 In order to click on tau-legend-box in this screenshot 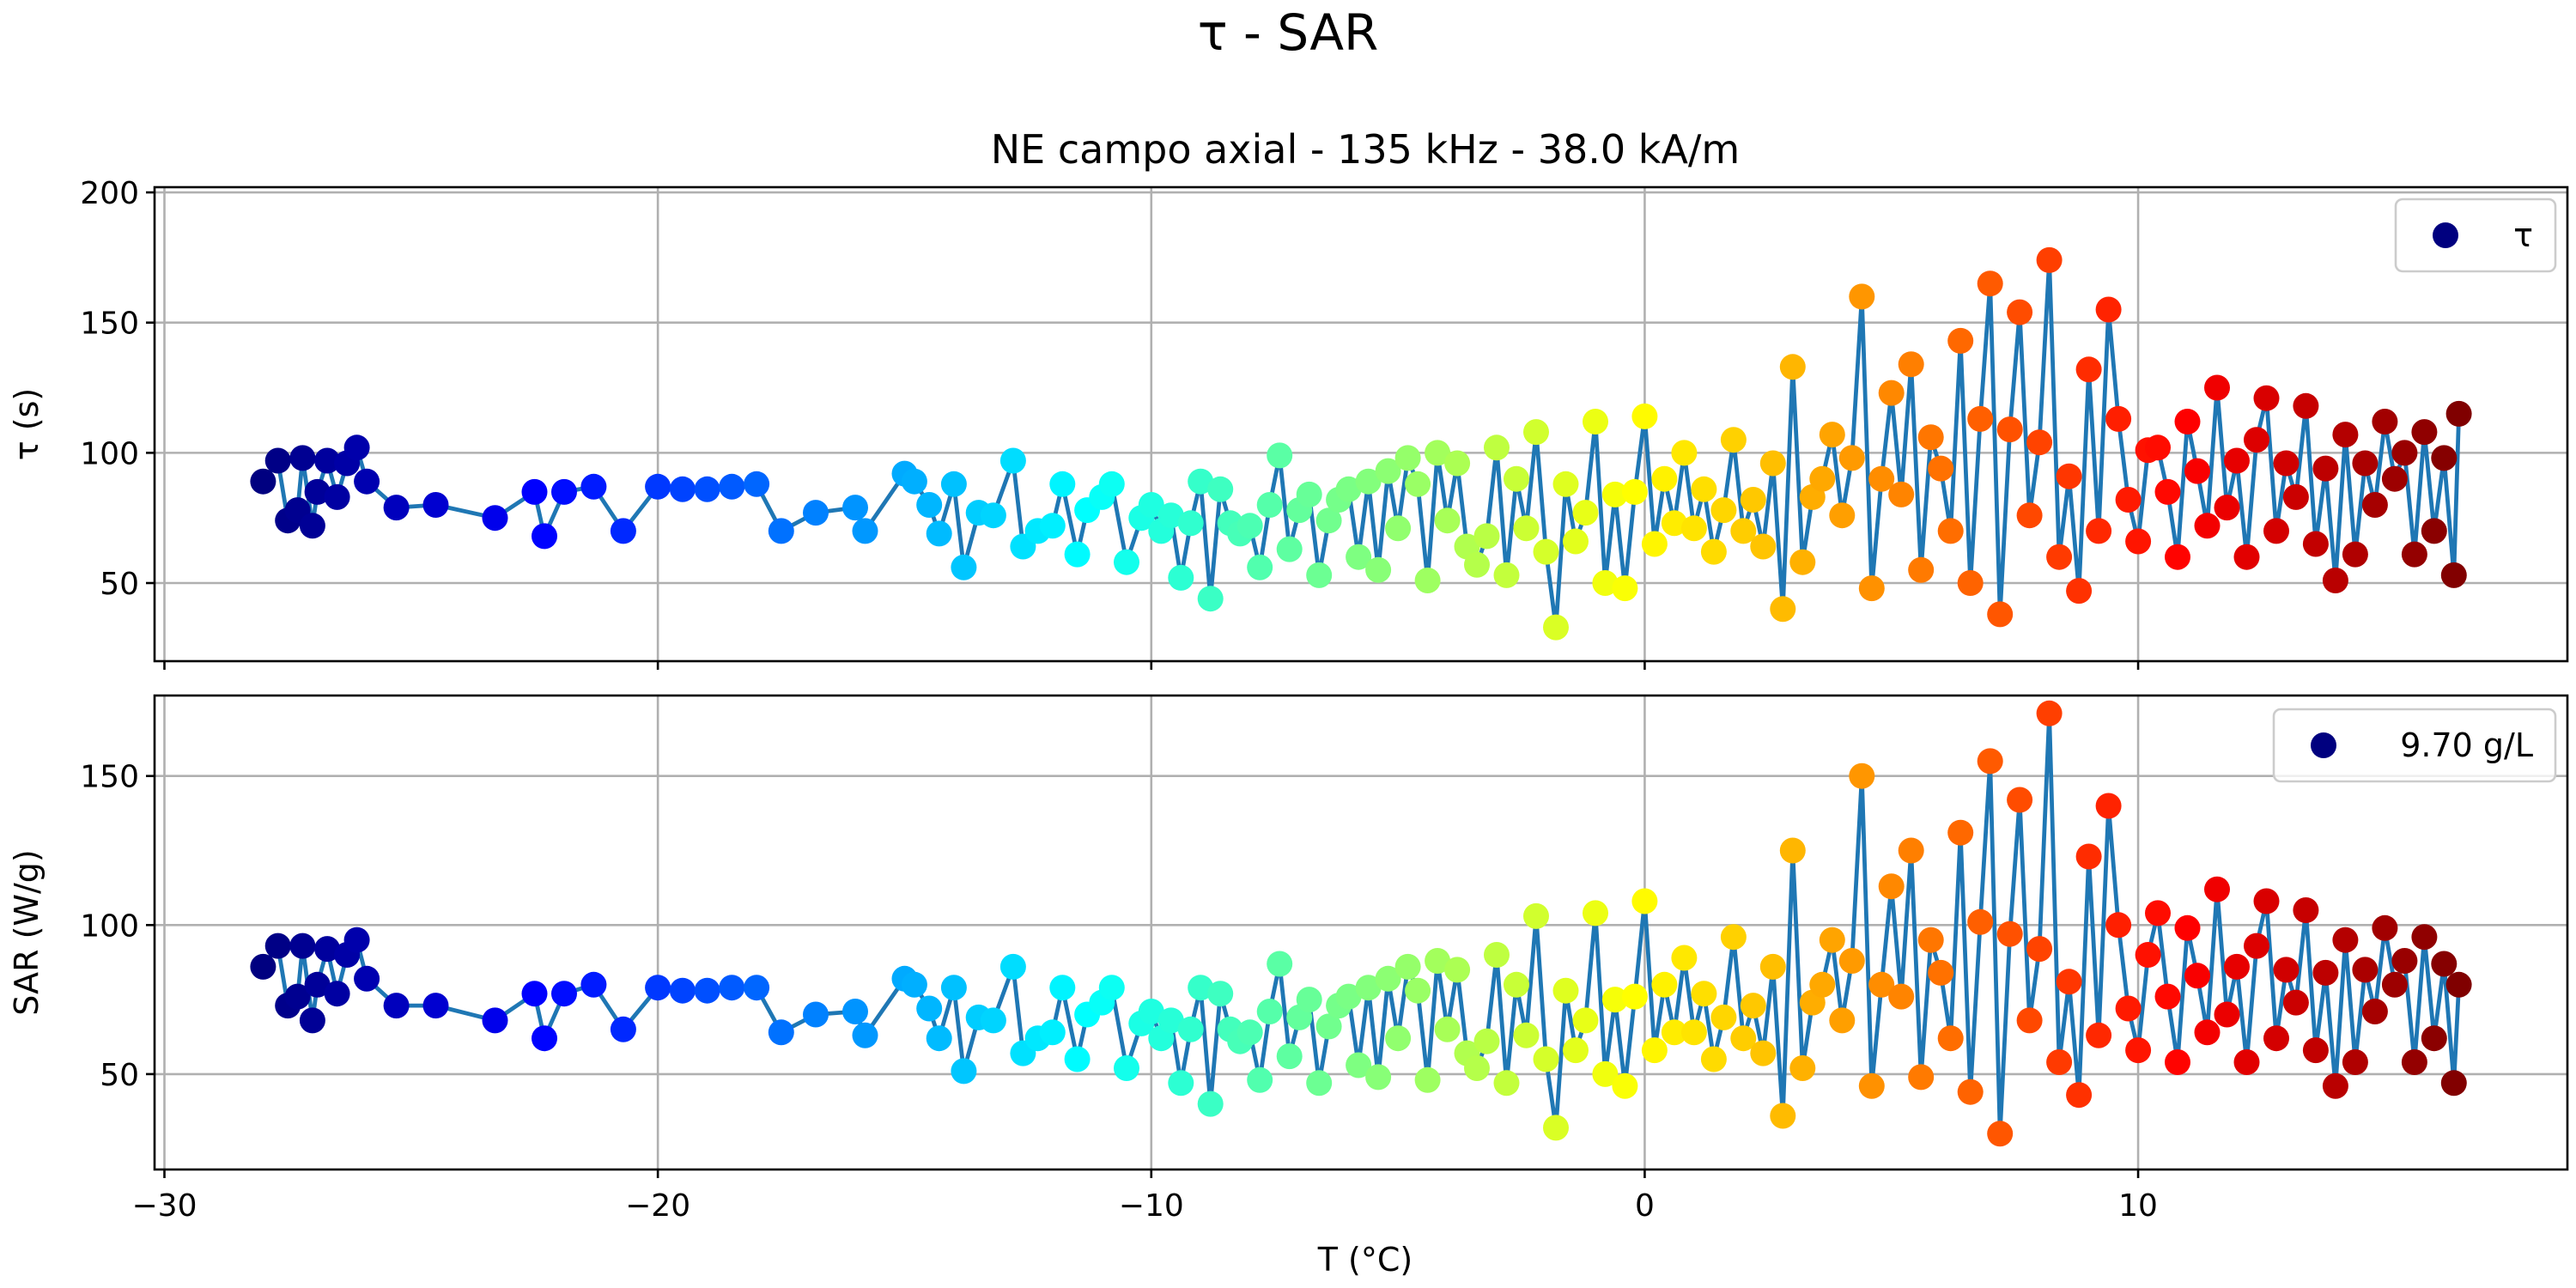, I will do `click(2475, 235)`.